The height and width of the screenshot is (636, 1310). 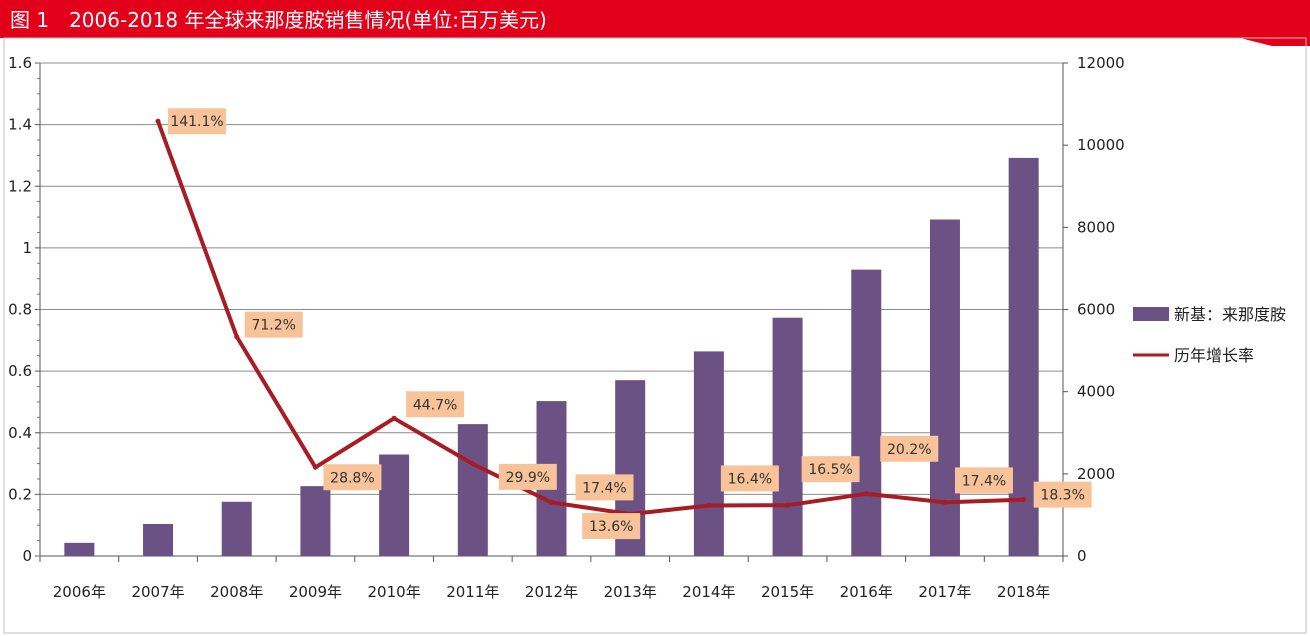 I want to click on x-axis-tick-label: 2006年, so click(x=79, y=592).